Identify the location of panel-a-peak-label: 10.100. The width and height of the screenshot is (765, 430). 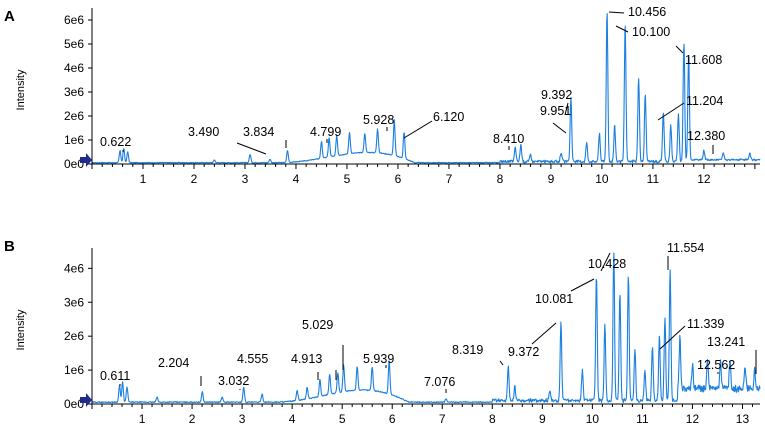
(651, 32).